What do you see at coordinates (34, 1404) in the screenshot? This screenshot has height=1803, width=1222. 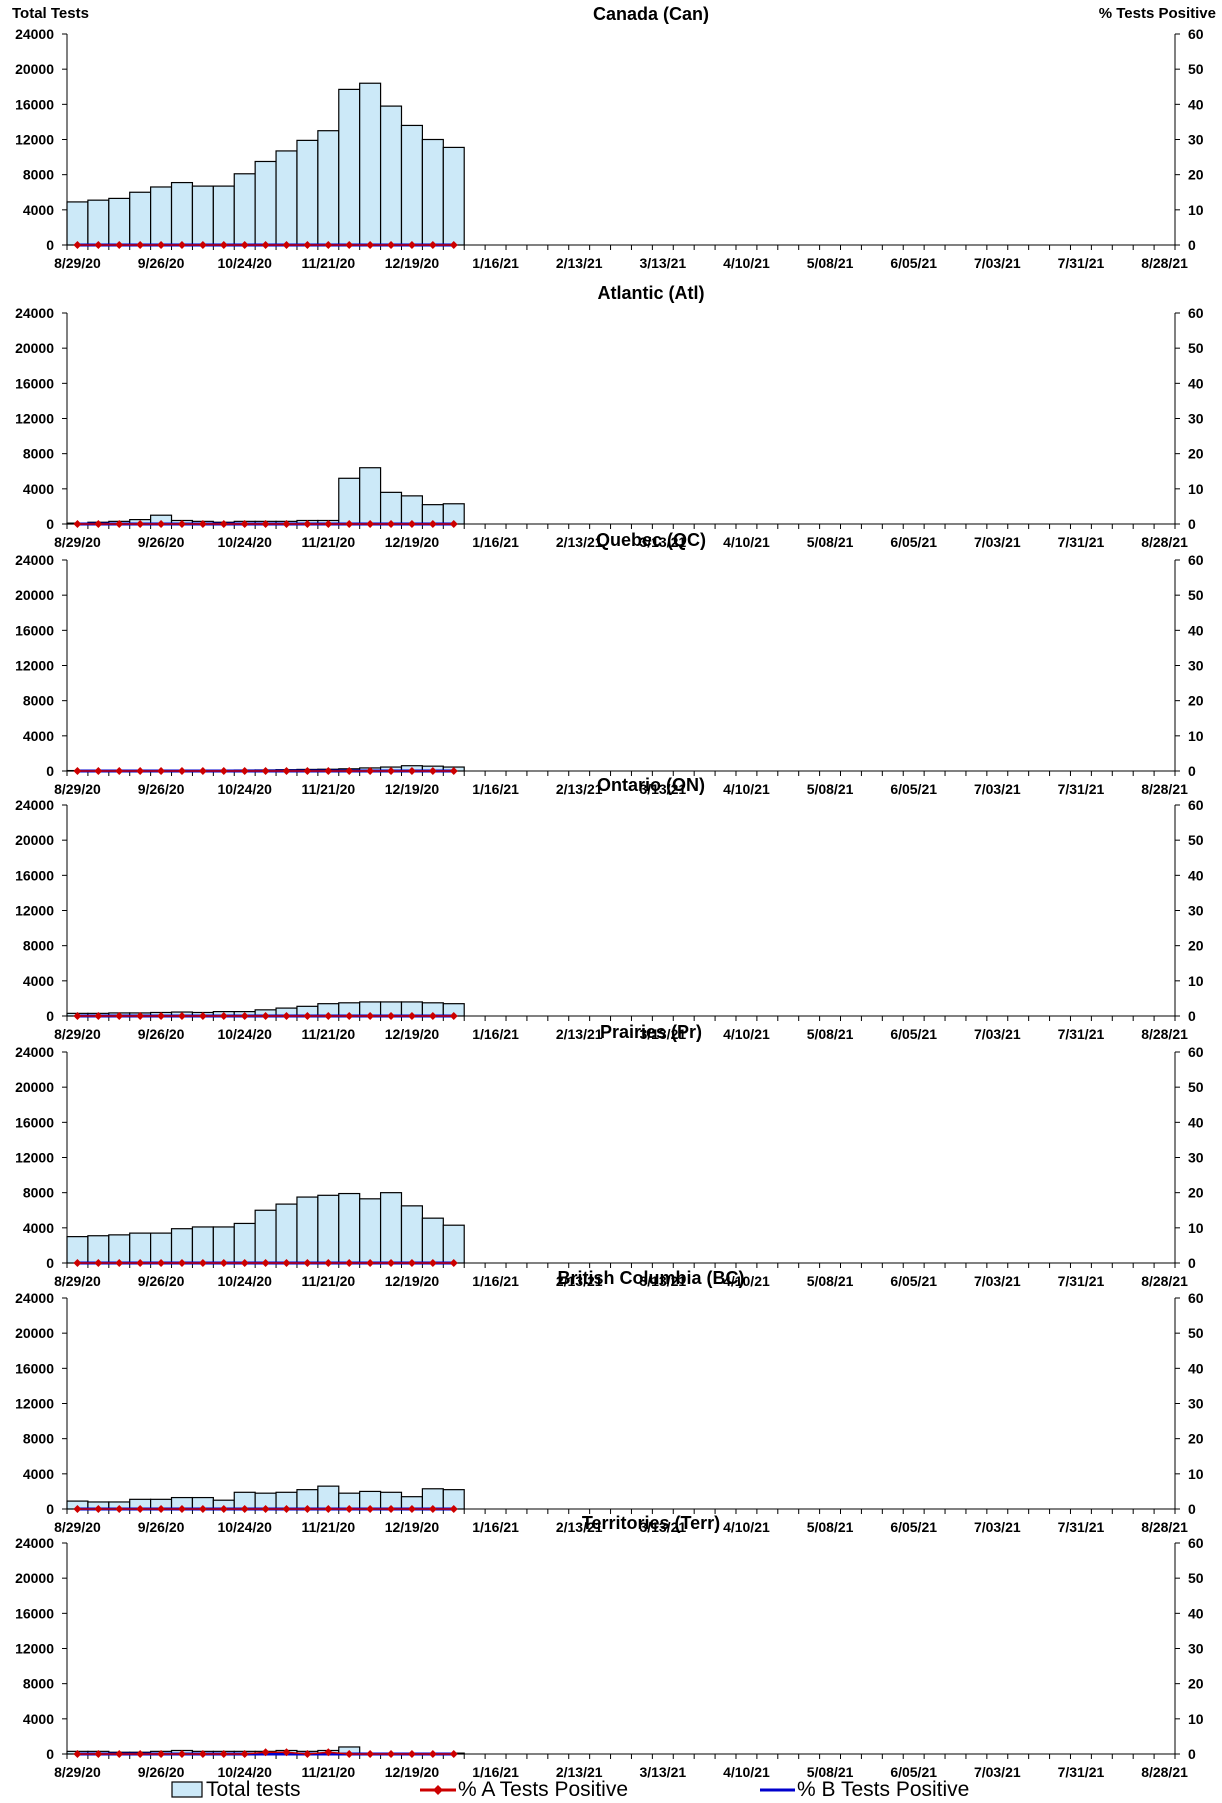 I see `y-tick-label: 12000` at bounding box center [34, 1404].